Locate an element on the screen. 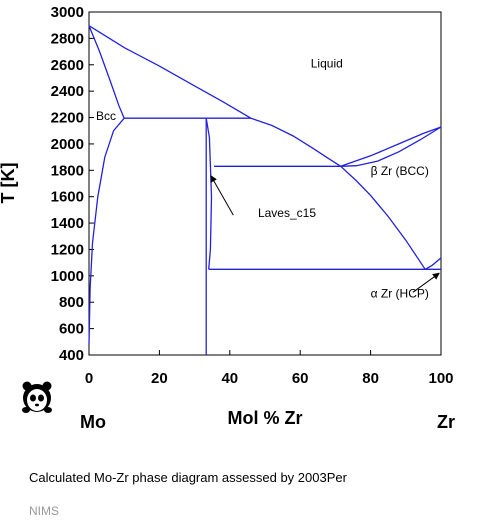 The image size is (480, 525). x-tick-label: 60 is located at coordinates (300, 378).